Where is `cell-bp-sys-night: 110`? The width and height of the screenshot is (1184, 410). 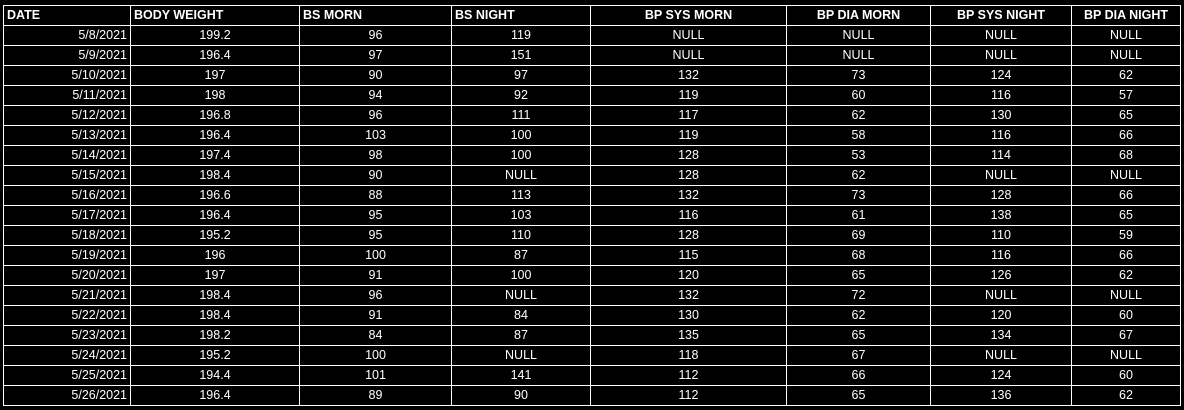
cell-bp-sys-night: 110 is located at coordinates (1001, 235).